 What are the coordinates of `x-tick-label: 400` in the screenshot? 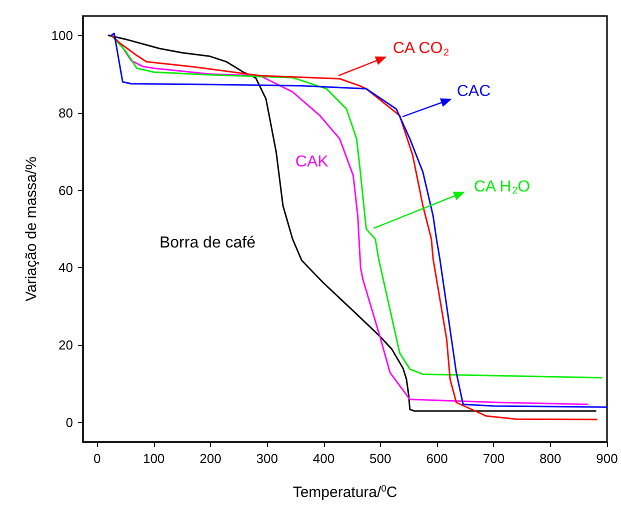 It's located at (323, 458).